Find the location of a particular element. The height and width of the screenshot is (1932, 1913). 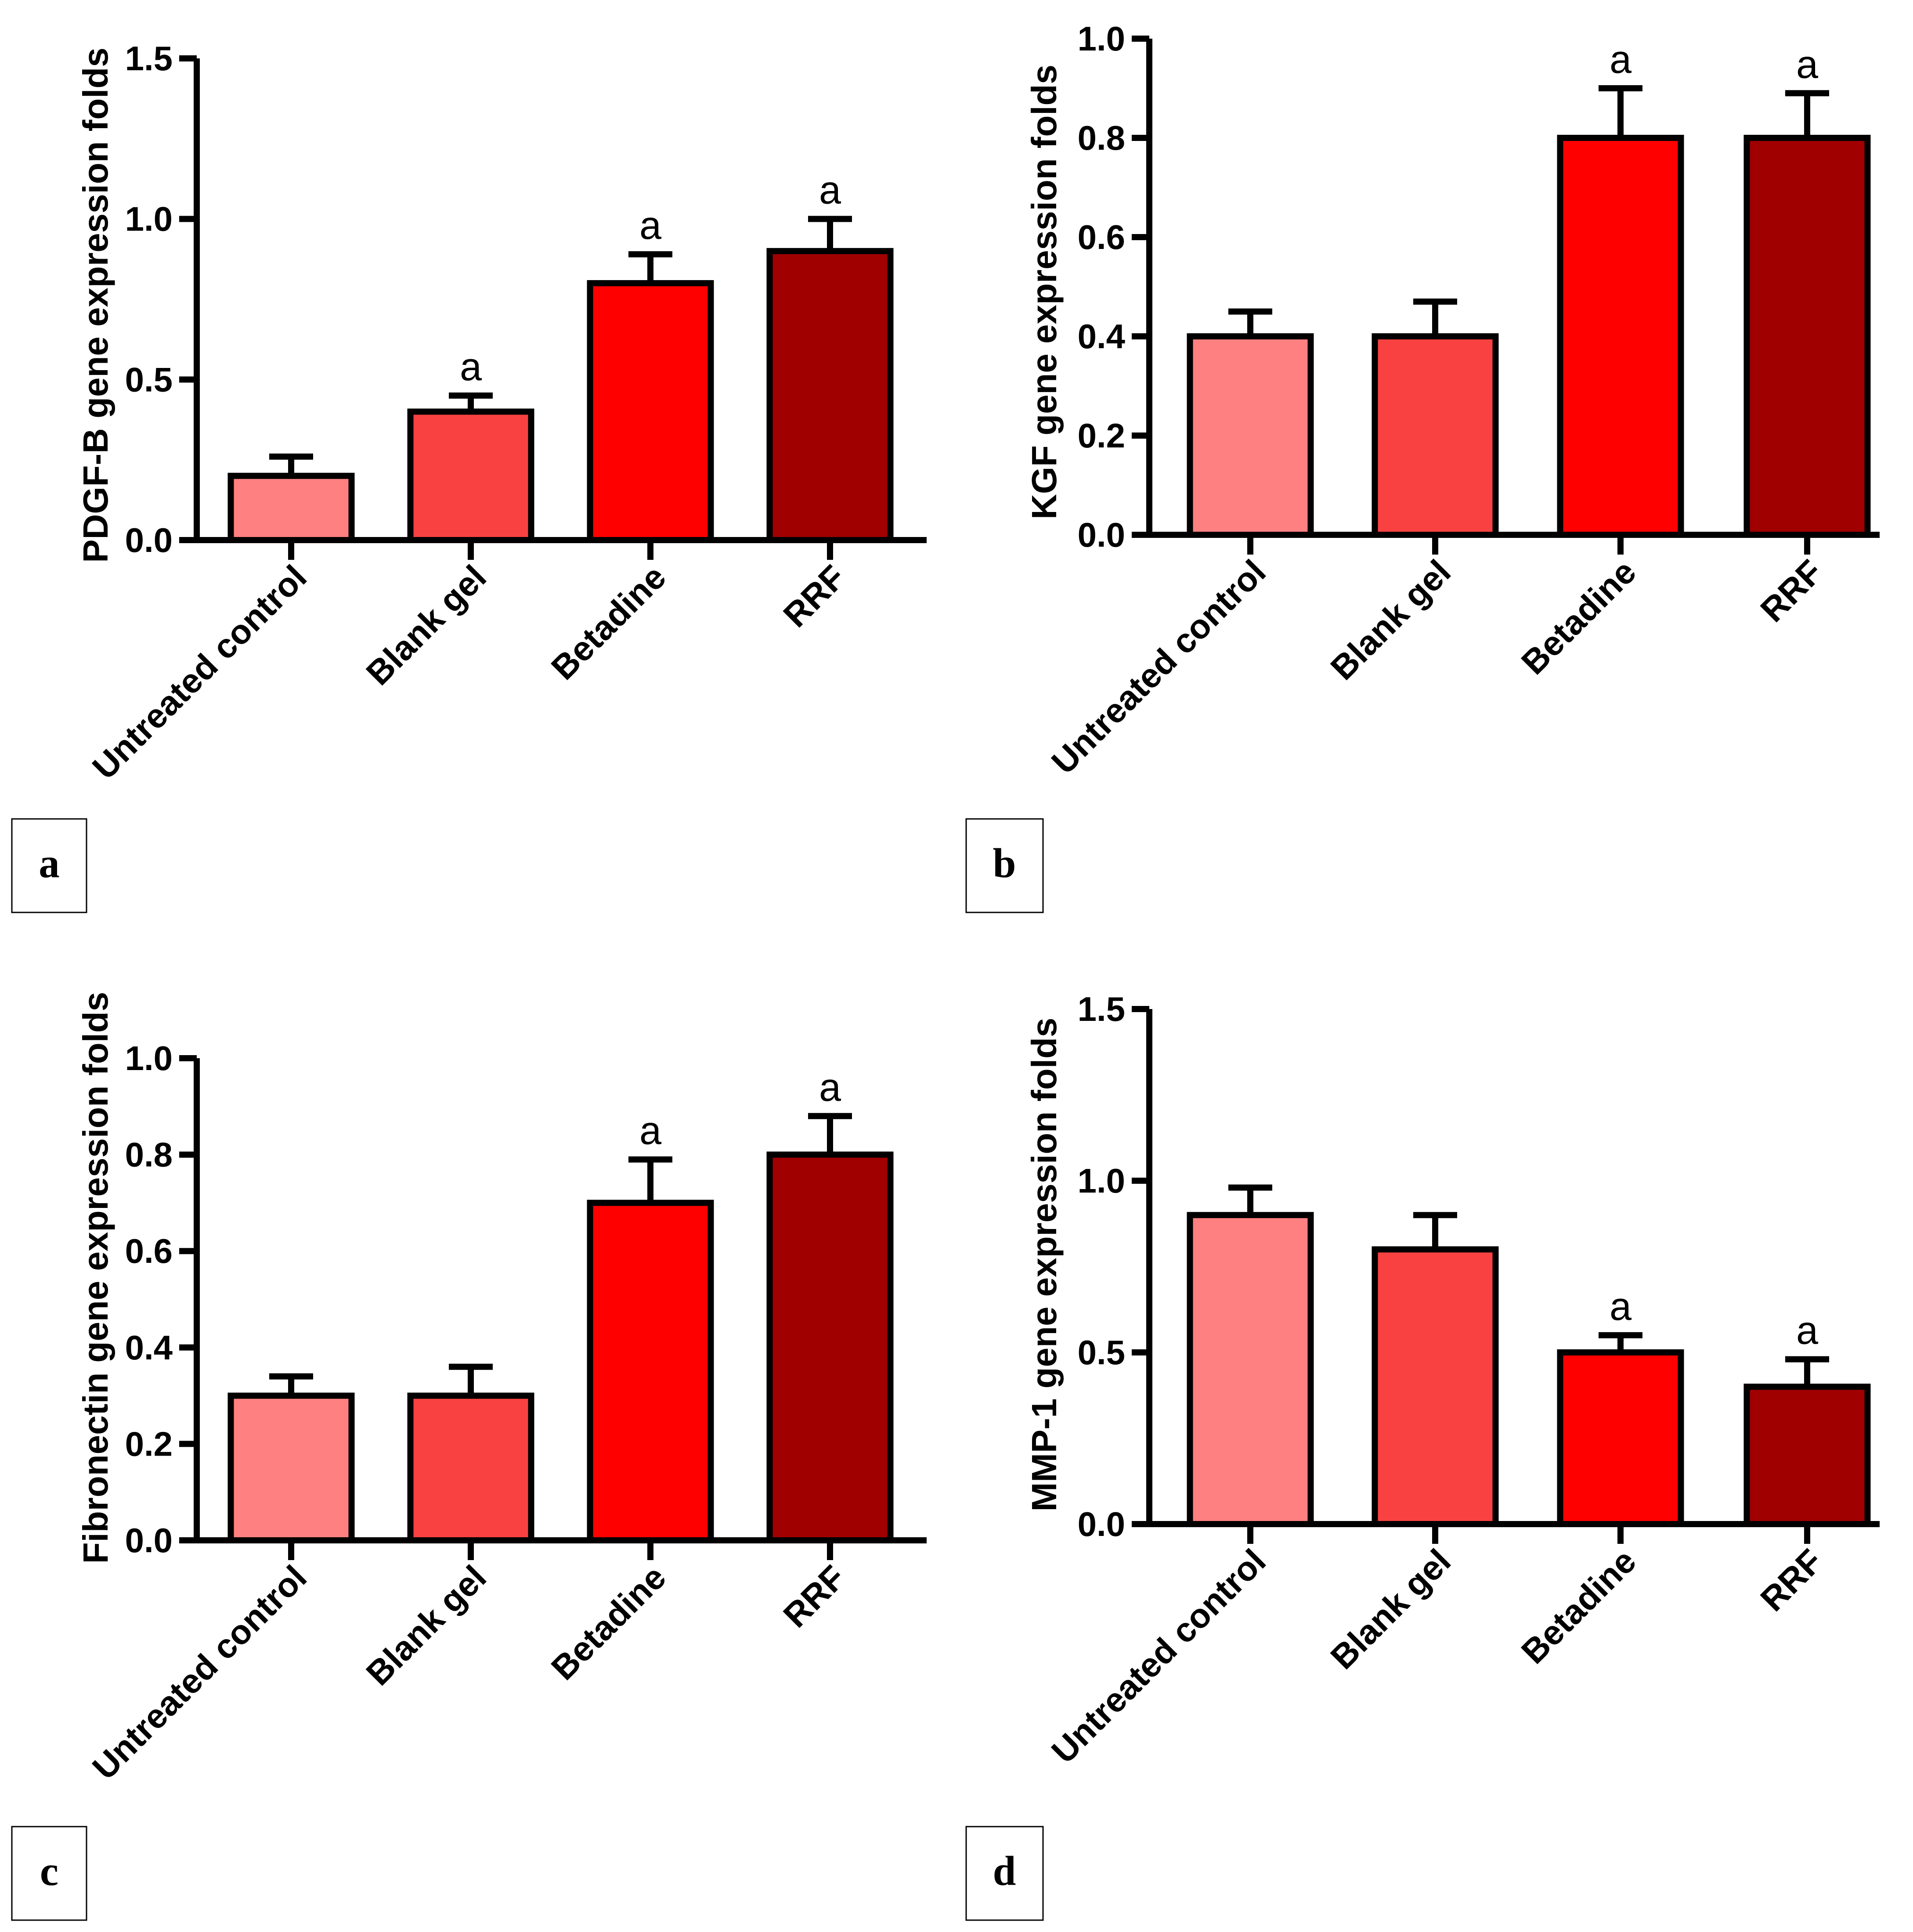

y-axis-label: PDGF-B gene expression folds is located at coordinates (95, 305).